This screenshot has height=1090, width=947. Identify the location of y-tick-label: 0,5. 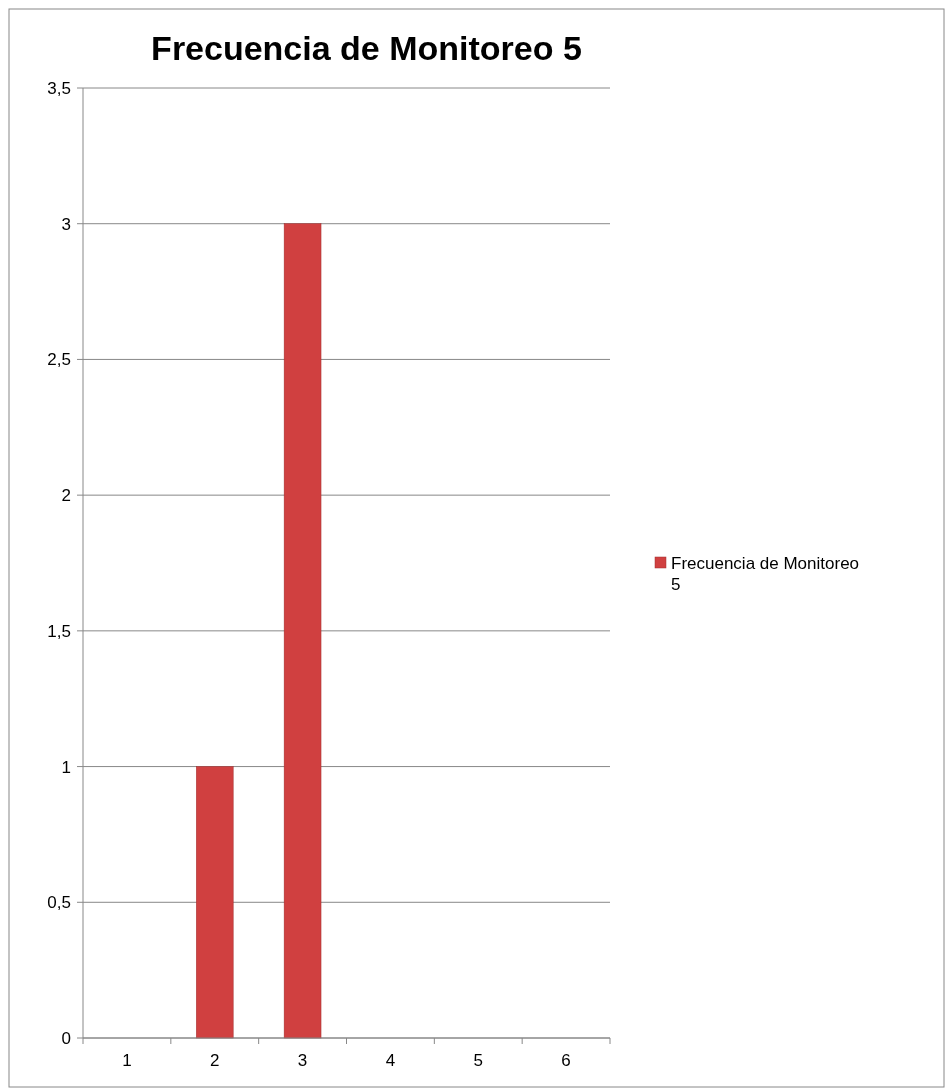
(59, 903).